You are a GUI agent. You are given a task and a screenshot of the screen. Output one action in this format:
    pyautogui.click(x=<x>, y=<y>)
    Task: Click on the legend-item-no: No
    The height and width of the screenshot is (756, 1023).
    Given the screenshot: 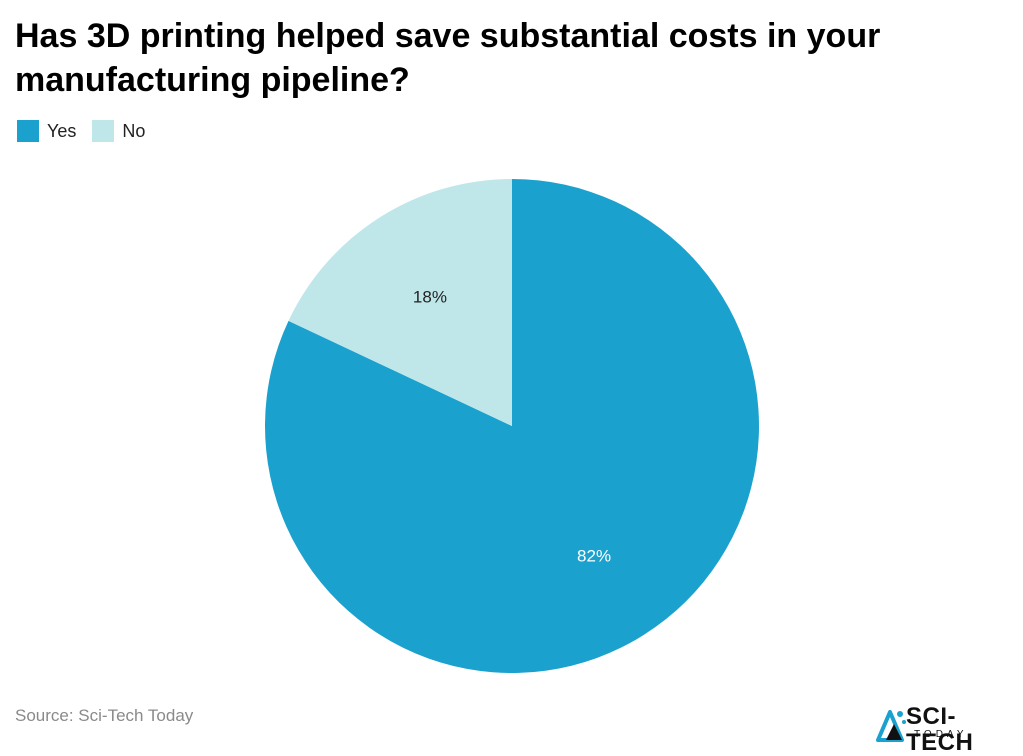 What is the action you would take?
    pyautogui.click(x=118, y=131)
    